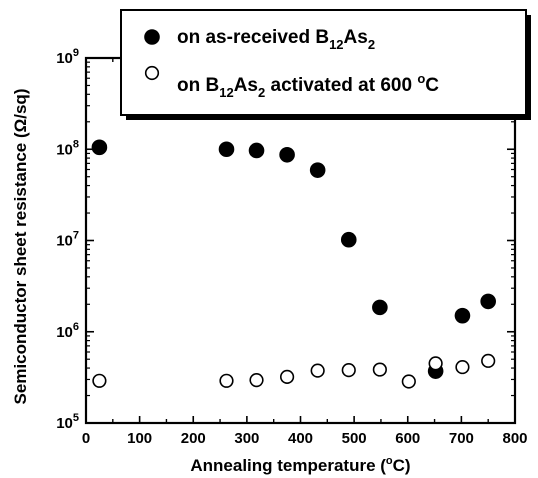 The width and height of the screenshot is (538, 478). Describe the element at coordinates (354, 438) in the screenshot. I see `x-tick-label: 500` at that location.